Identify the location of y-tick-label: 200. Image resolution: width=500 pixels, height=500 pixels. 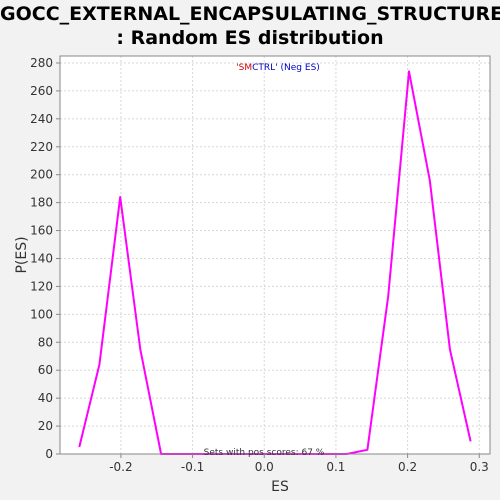
(41, 175).